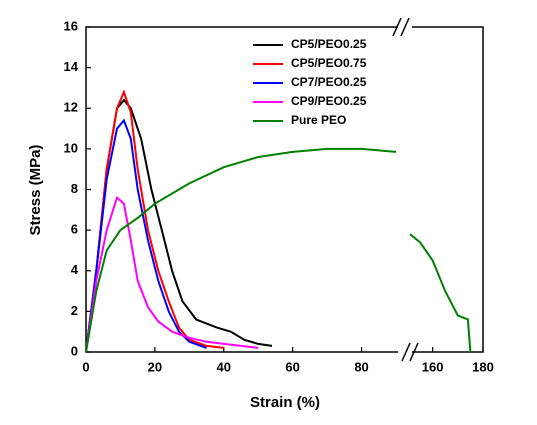 The image size is (537, 425). Describe the element at coordinates (74, 310) in the screenshot. I see `y-tick-label: 2` at that location.